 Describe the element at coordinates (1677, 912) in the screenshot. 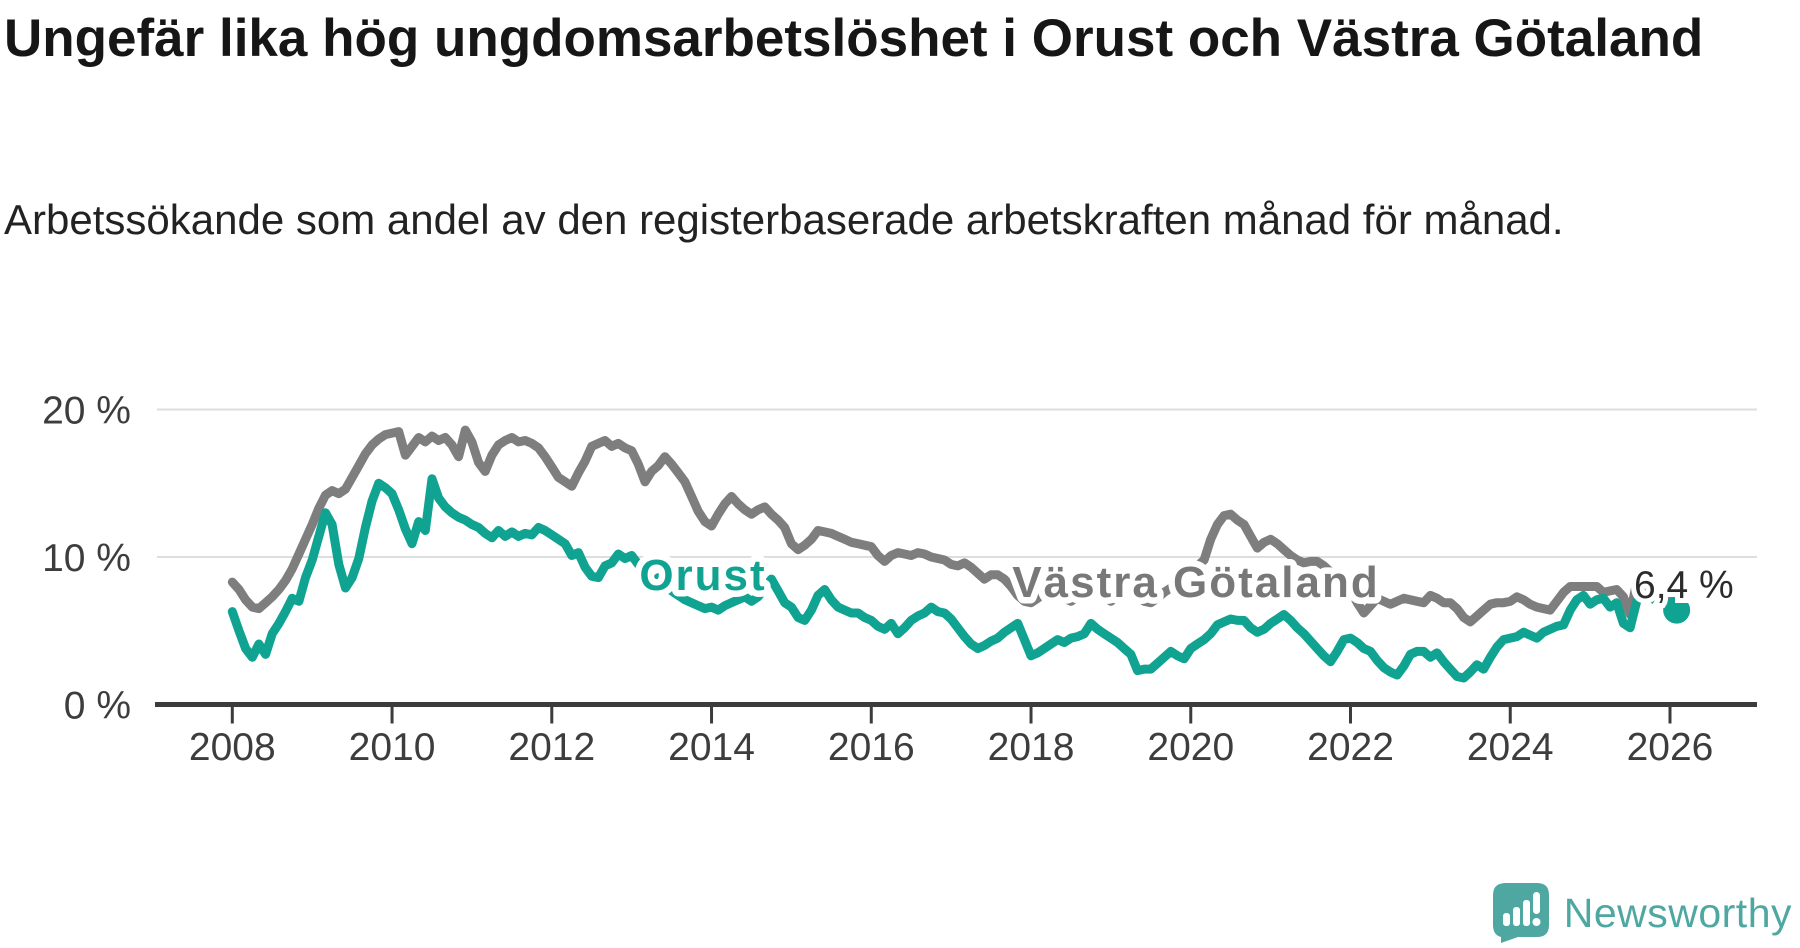

I see `brand-name: Newsworthy` at that location.